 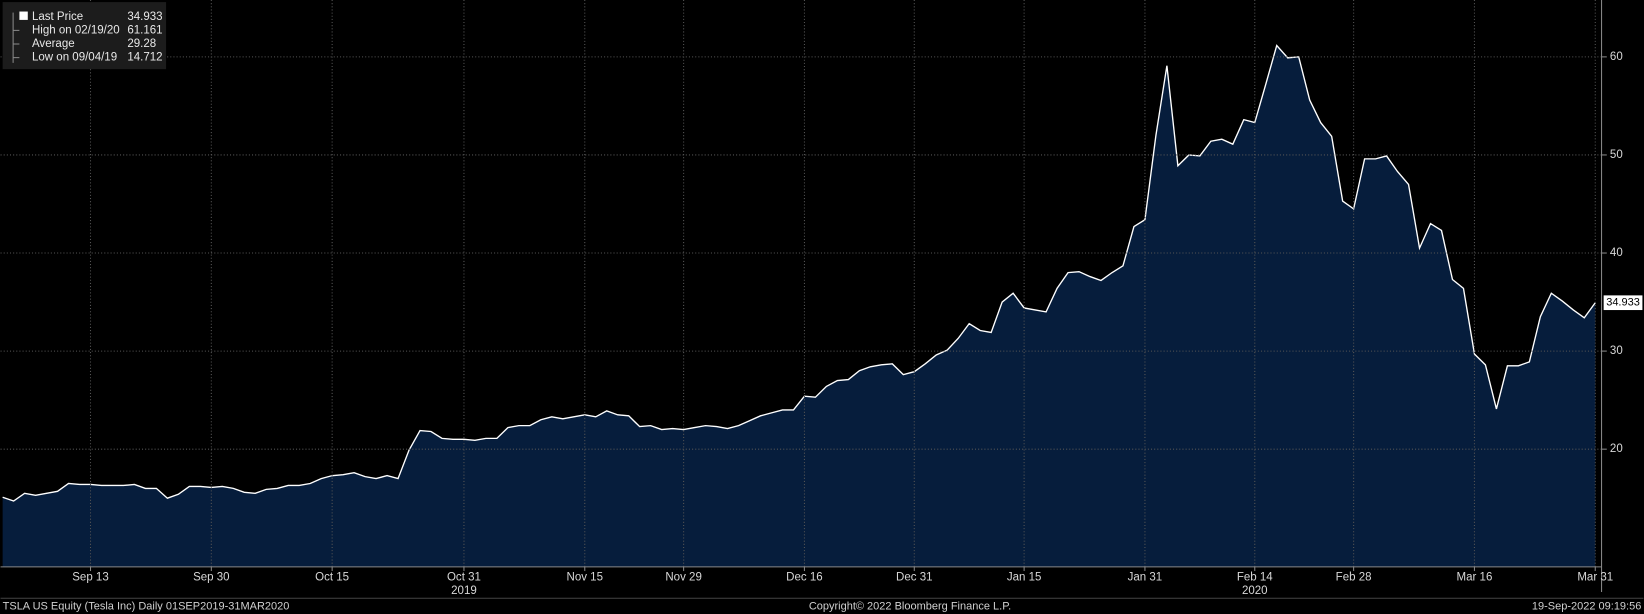 I want to click on y-tick-label: 40, so click(x=1616, y=253).